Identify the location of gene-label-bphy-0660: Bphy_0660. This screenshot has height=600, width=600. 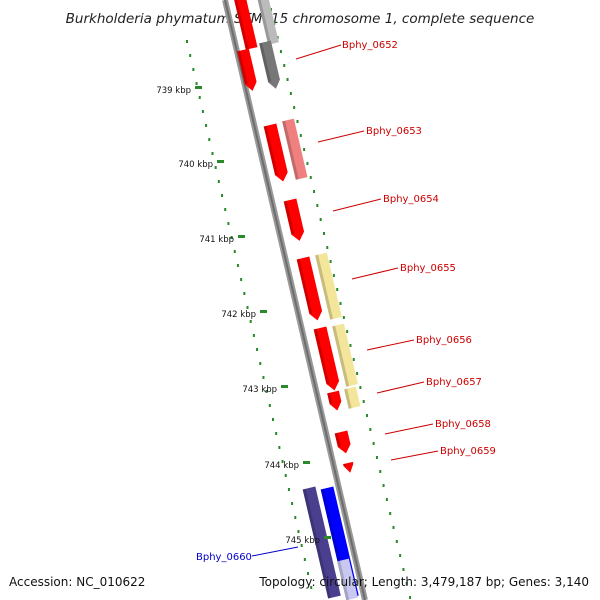
(224, 557).